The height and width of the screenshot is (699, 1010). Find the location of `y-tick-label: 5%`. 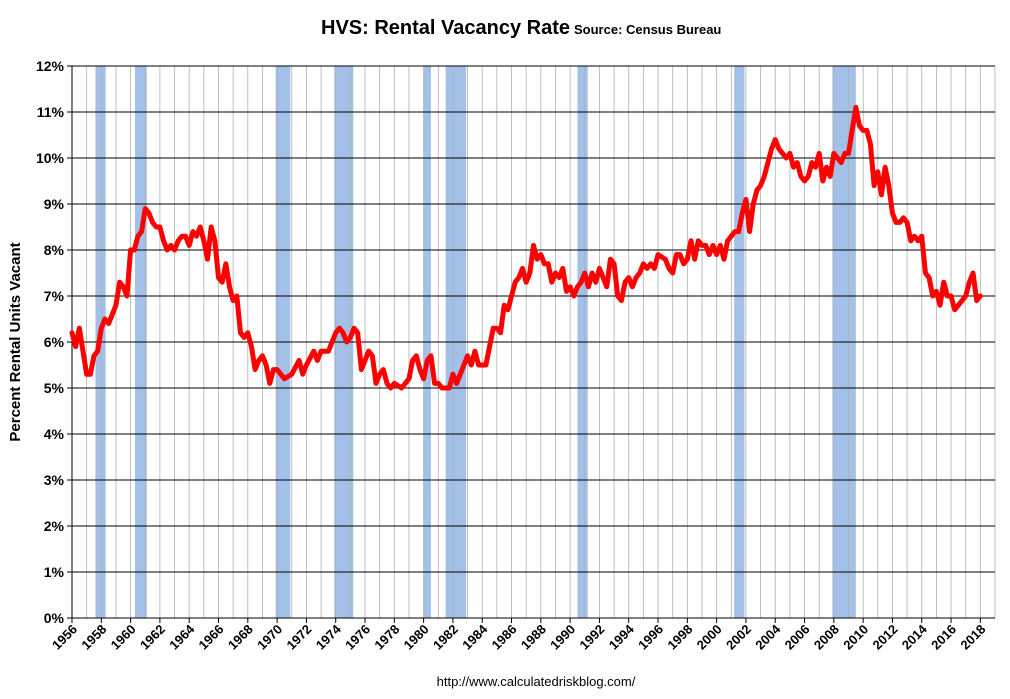

y-tick-label: 5% is located at coordinates (54, 388).